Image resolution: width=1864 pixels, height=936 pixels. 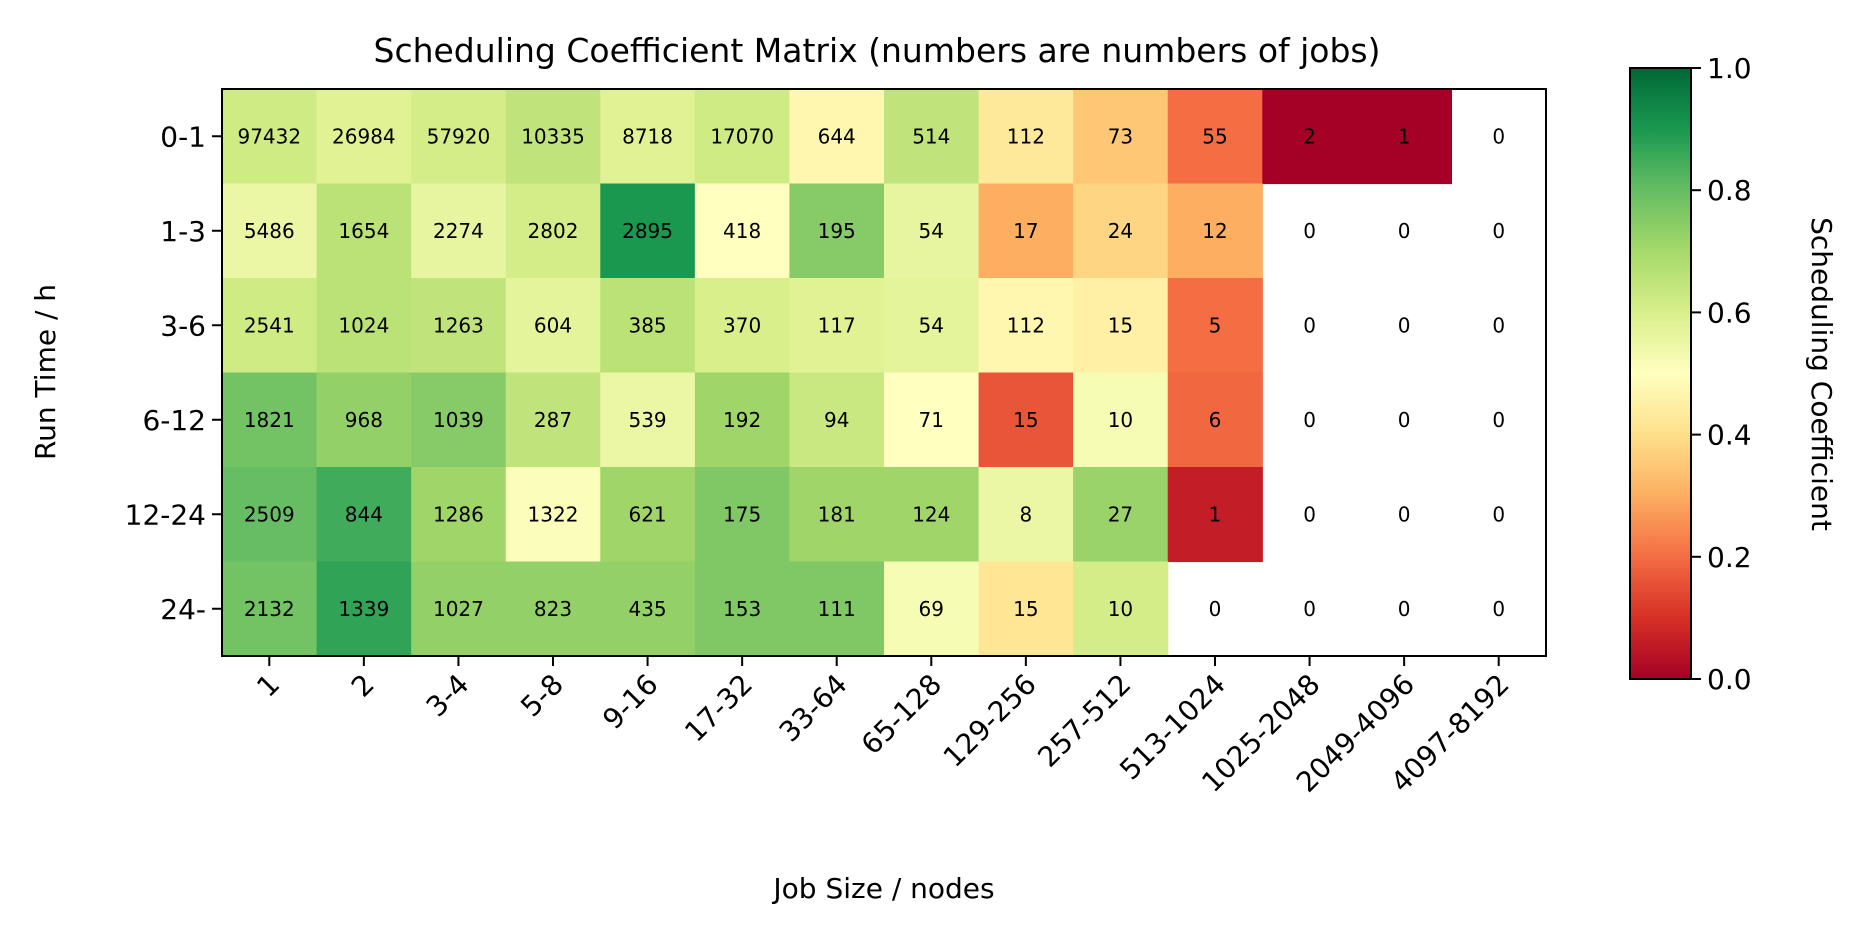 What do you see at coordinates (448, 696) in the screenshot?
I see `x-tick-label: 3-4` at bounding box center [448, 696].